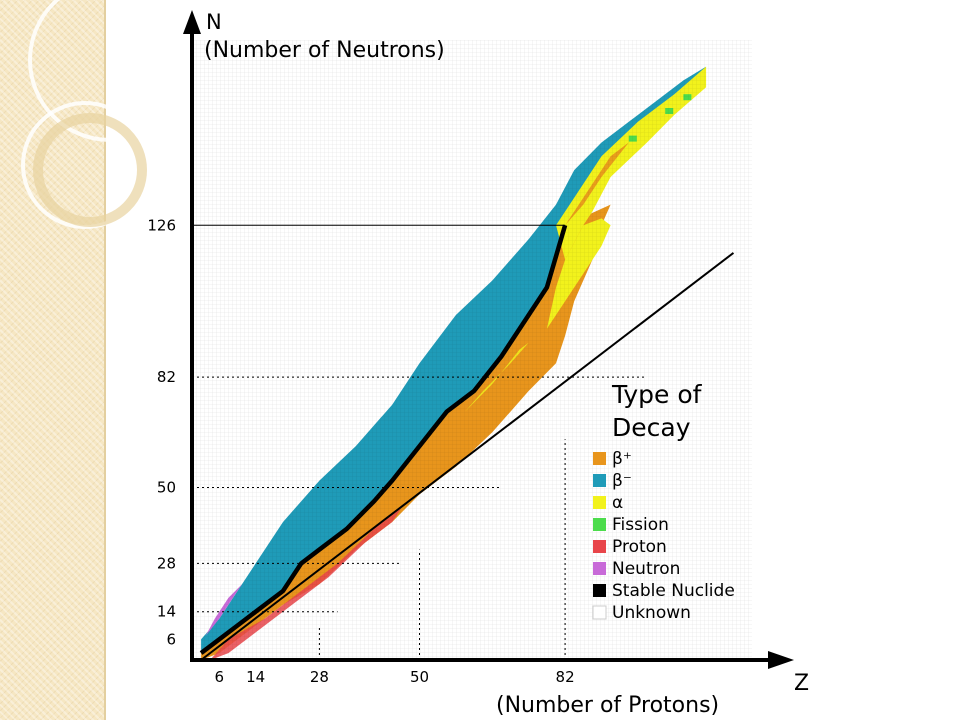  Describe the element at coordinates (622, 481) in the screenshot. I see `legend-label-1: β⁻` at that location.